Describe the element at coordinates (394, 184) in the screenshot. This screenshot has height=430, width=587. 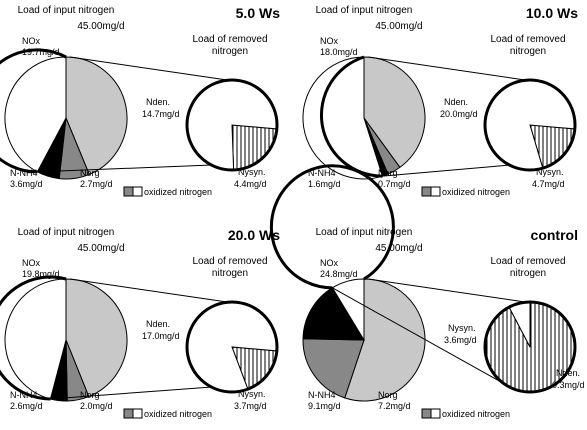
I see `value-label-norg: 0.7mg/d` at that location.